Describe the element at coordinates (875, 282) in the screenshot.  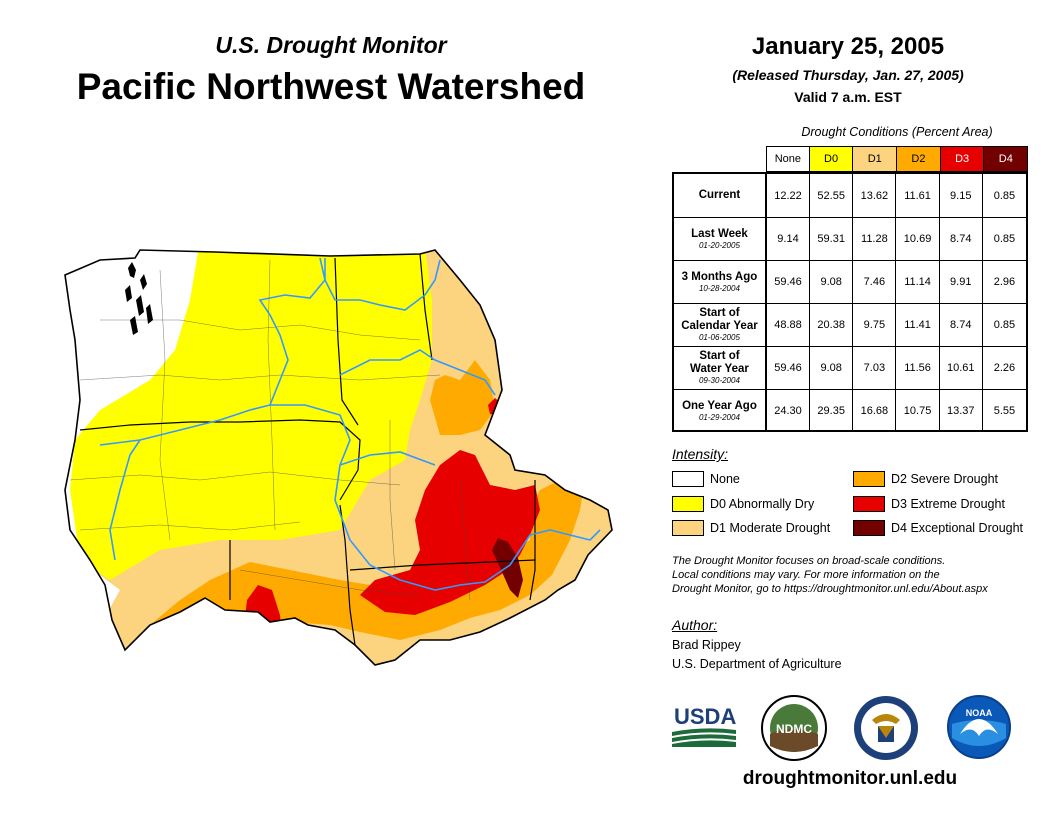
I see `table-cell: 7.46` at that location.